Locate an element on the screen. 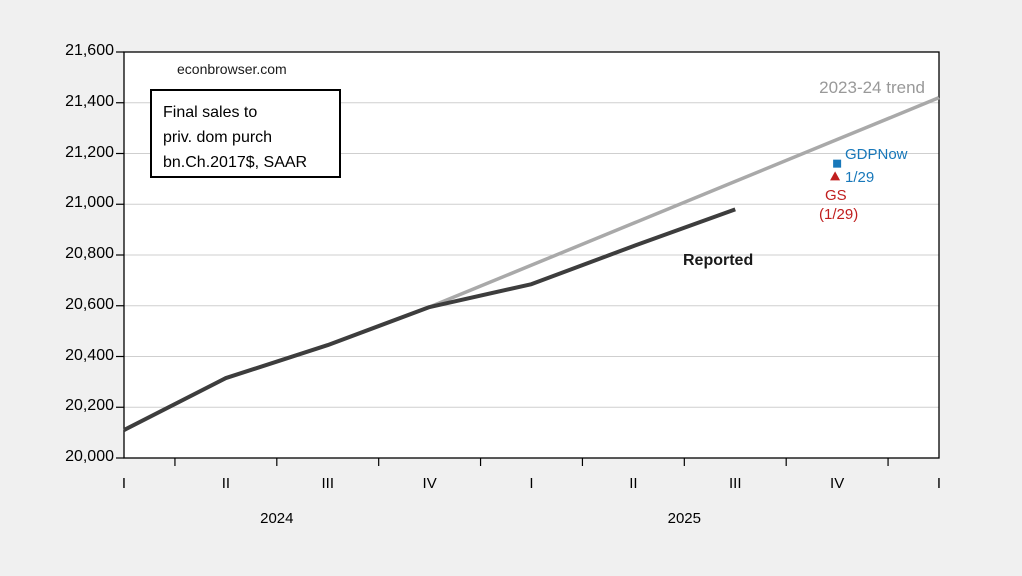 This screenshot has height=576, width=1022. y-axis-tick-label: 21,200 is located at coordinates (89, 152).